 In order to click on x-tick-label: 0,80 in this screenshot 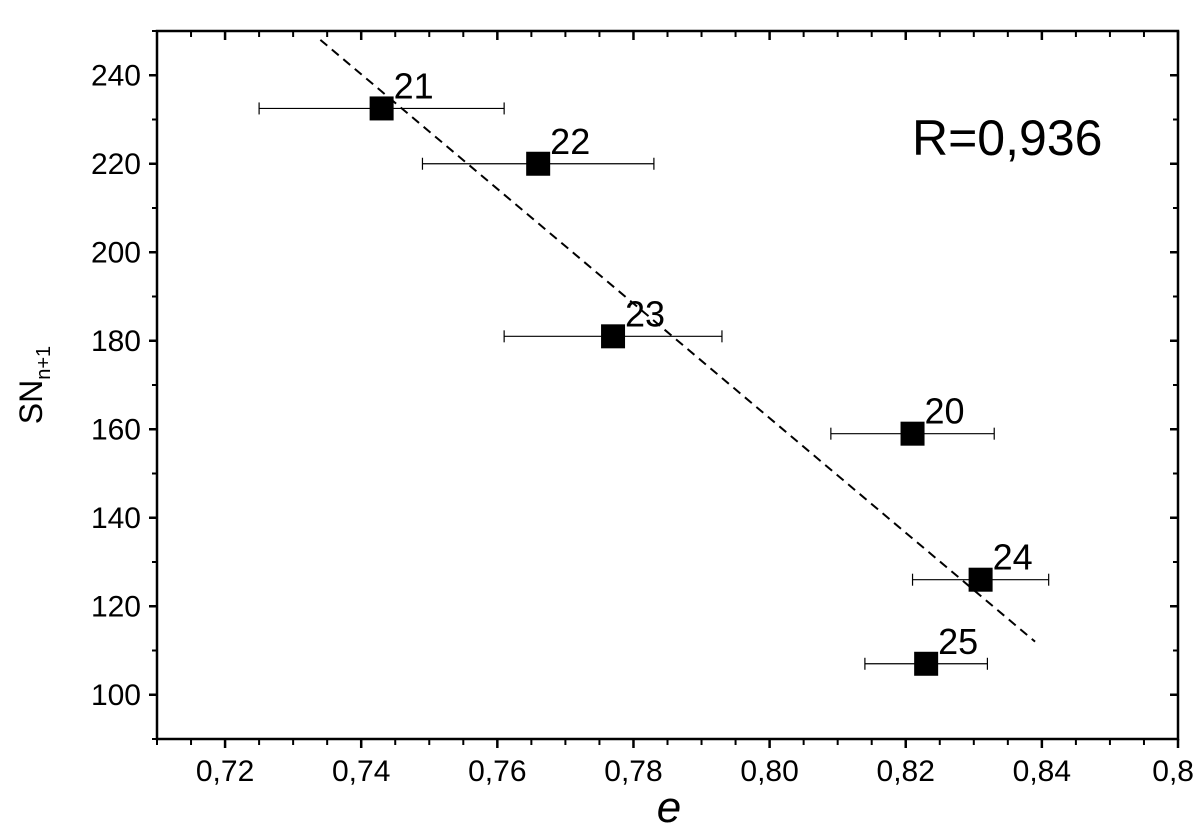, I will do `click(769, 771)`.